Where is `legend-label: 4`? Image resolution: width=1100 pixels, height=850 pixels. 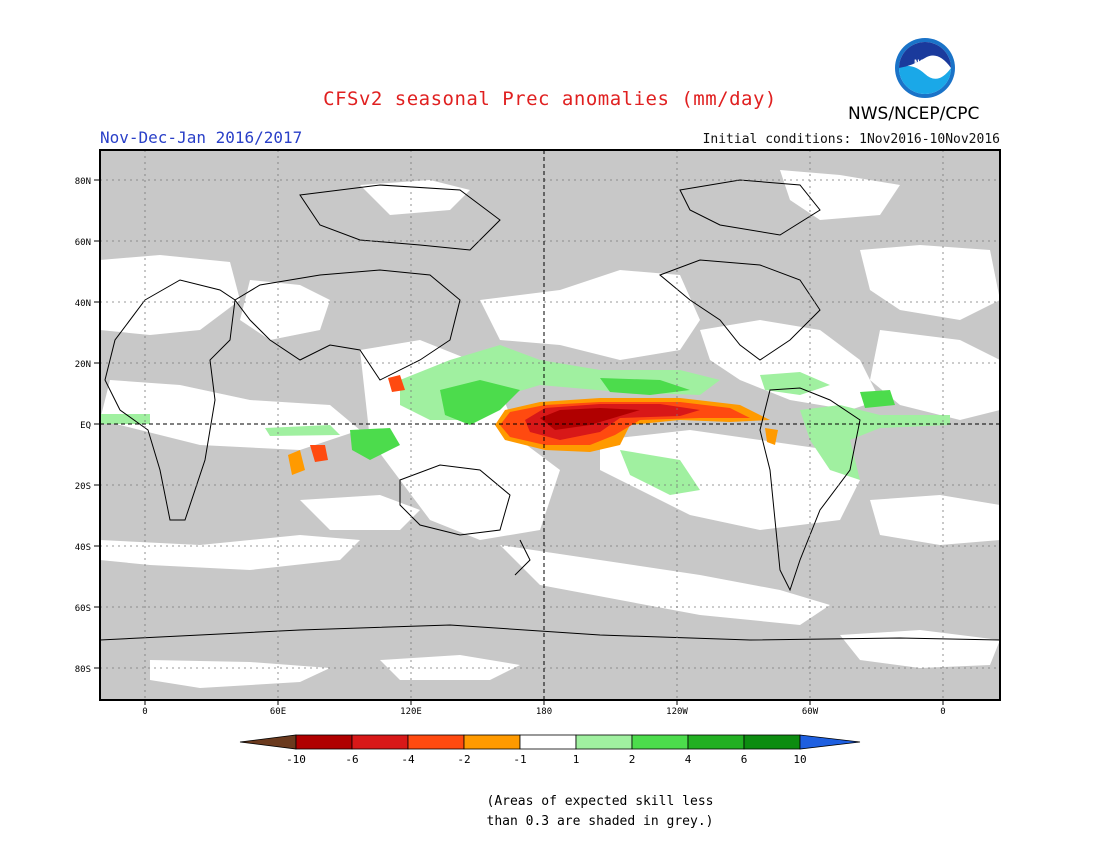
legend-label: 4 is located at coordinates (688, 759).